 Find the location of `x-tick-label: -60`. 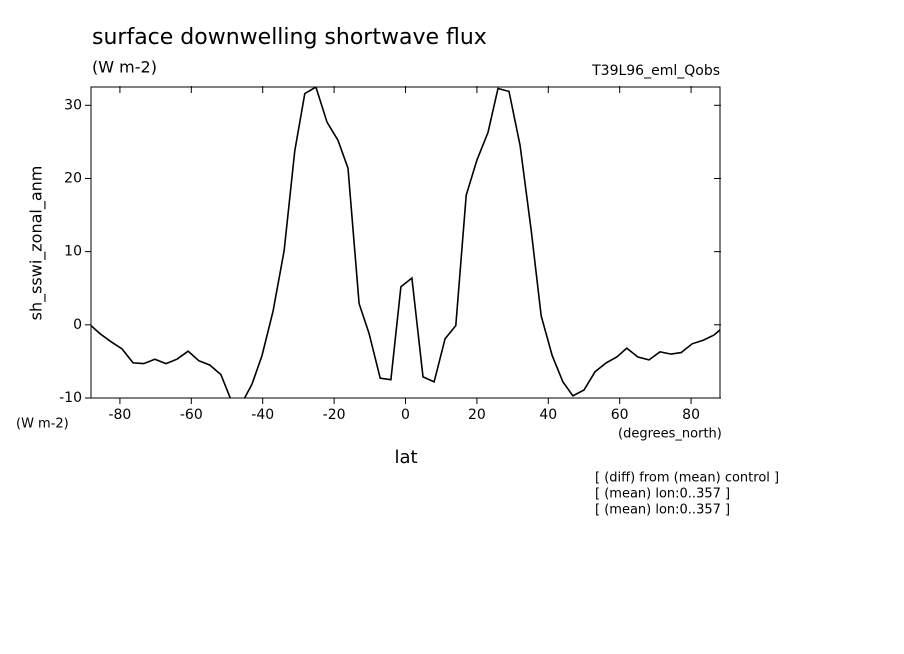

x-tick-label: -60 is located at coordinates (191, 415).